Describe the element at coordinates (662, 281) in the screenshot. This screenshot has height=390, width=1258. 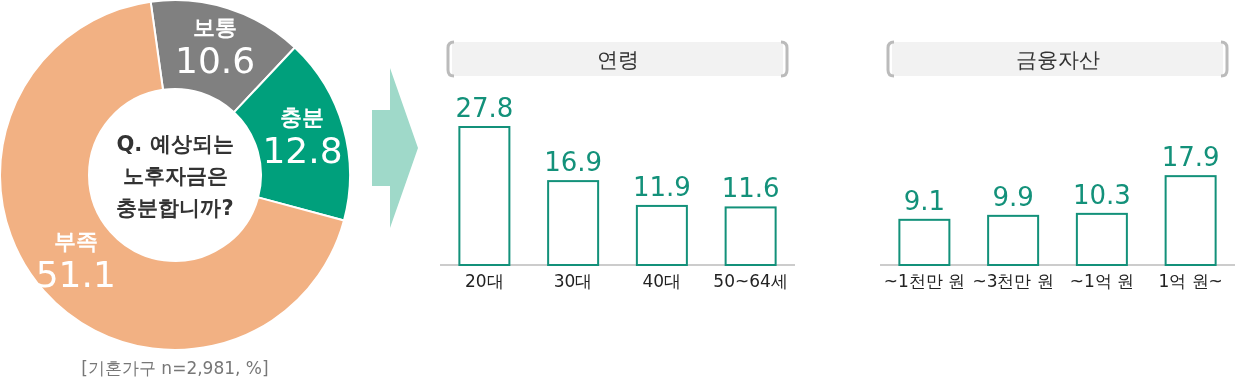
I see `x-tick-label: 40대` at that location.